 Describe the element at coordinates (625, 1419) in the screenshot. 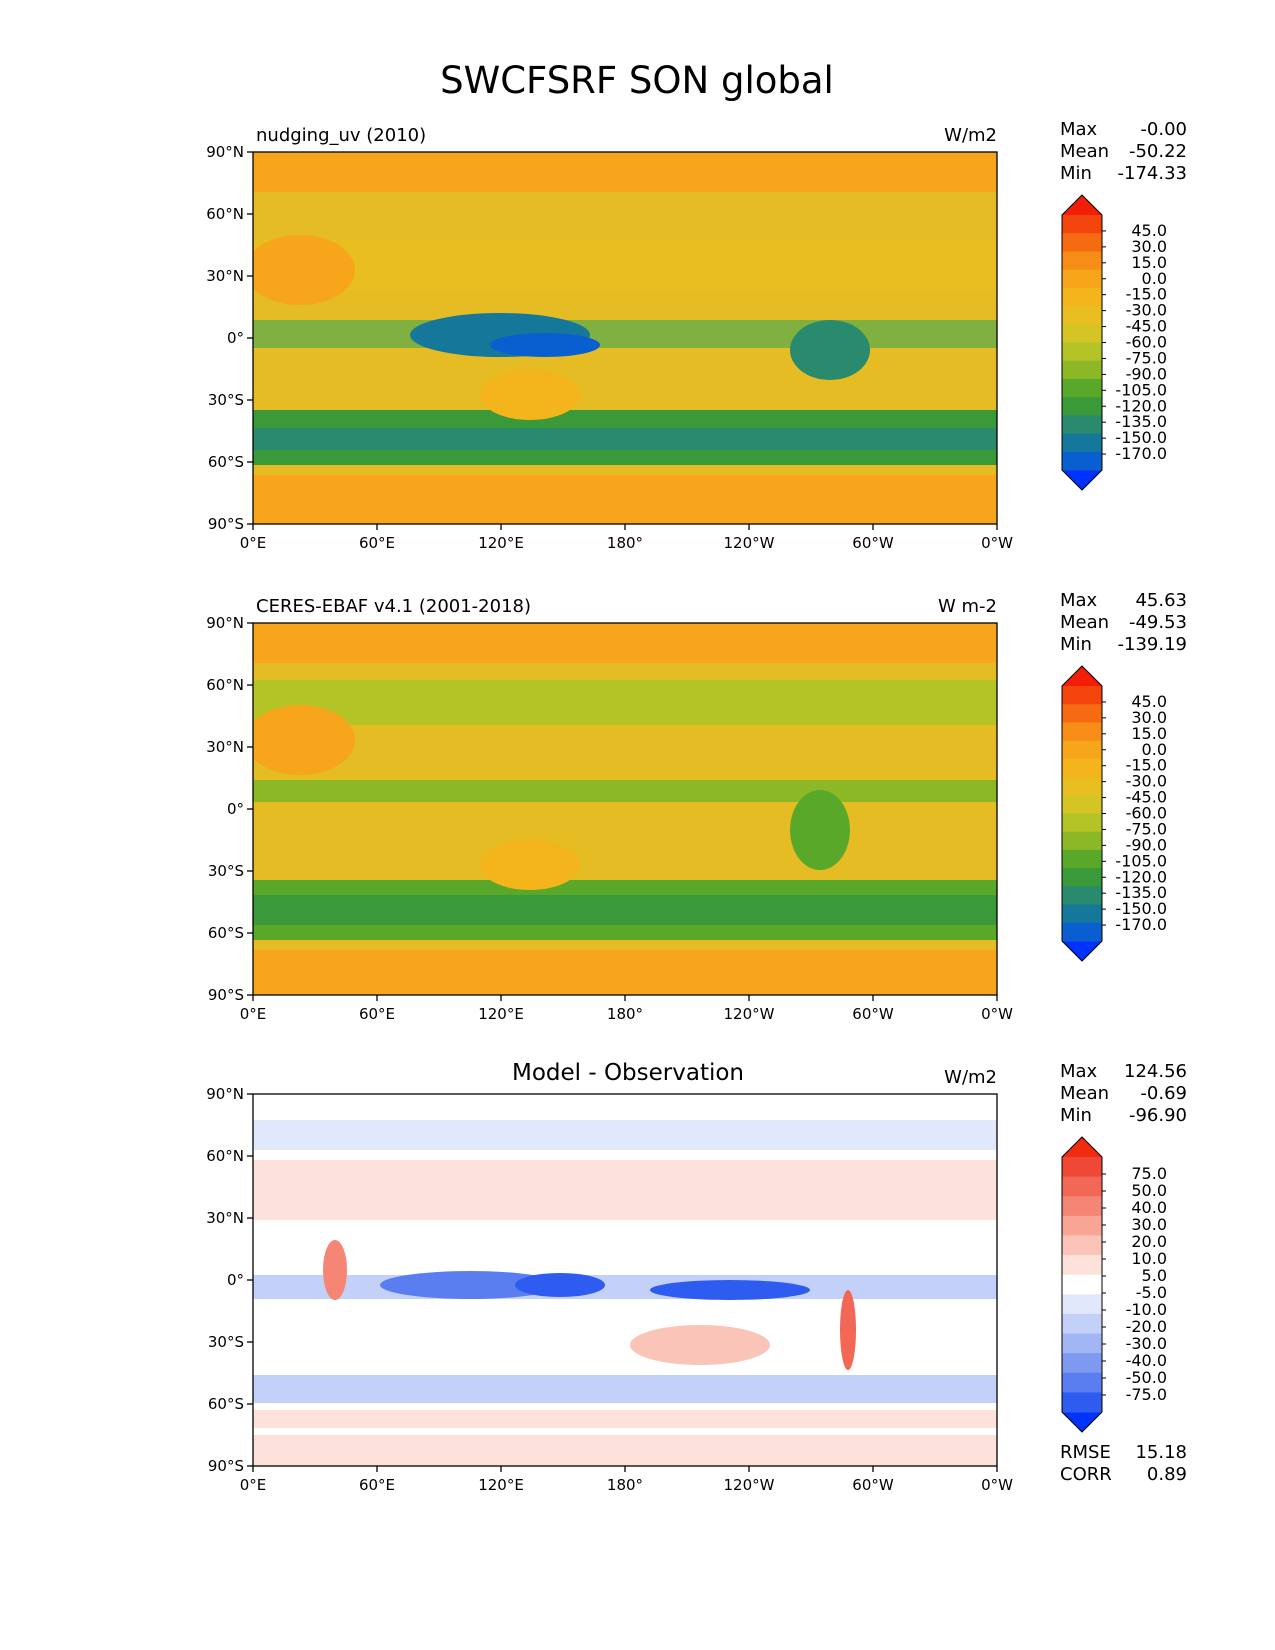

I see `southern-positive-band` at that location.